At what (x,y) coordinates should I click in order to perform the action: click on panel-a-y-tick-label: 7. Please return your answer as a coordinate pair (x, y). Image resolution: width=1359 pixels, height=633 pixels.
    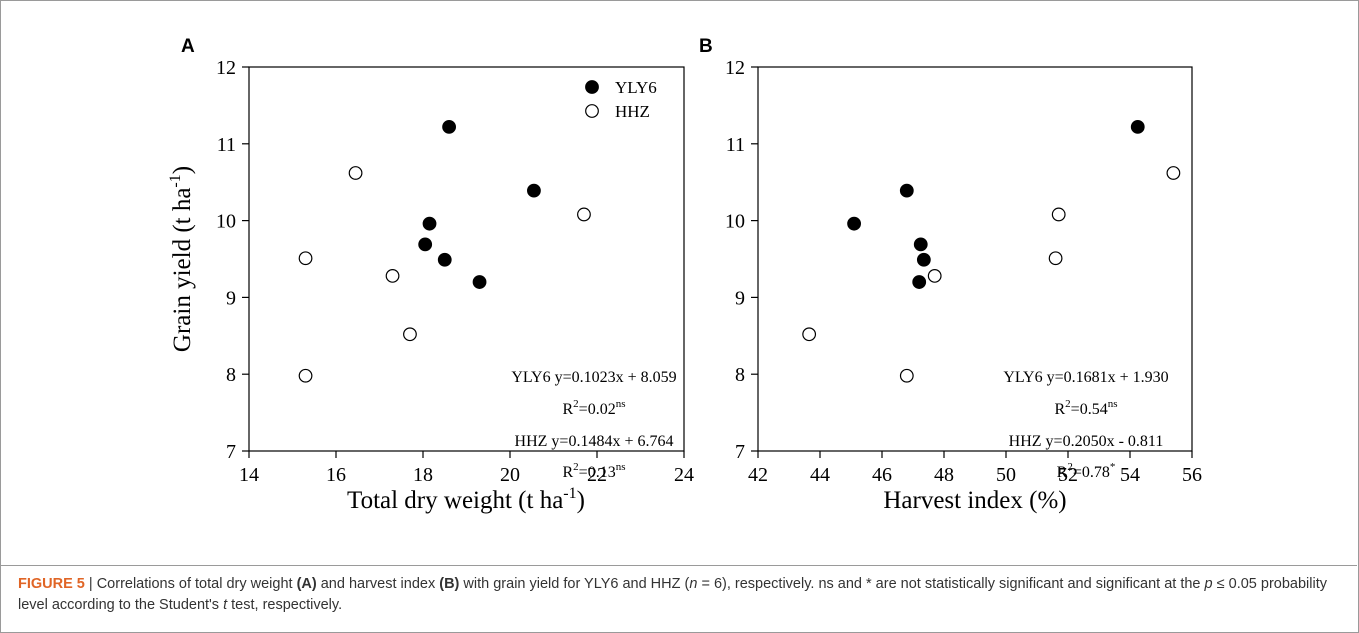
    Looking at the image, I should click on (231, 452).